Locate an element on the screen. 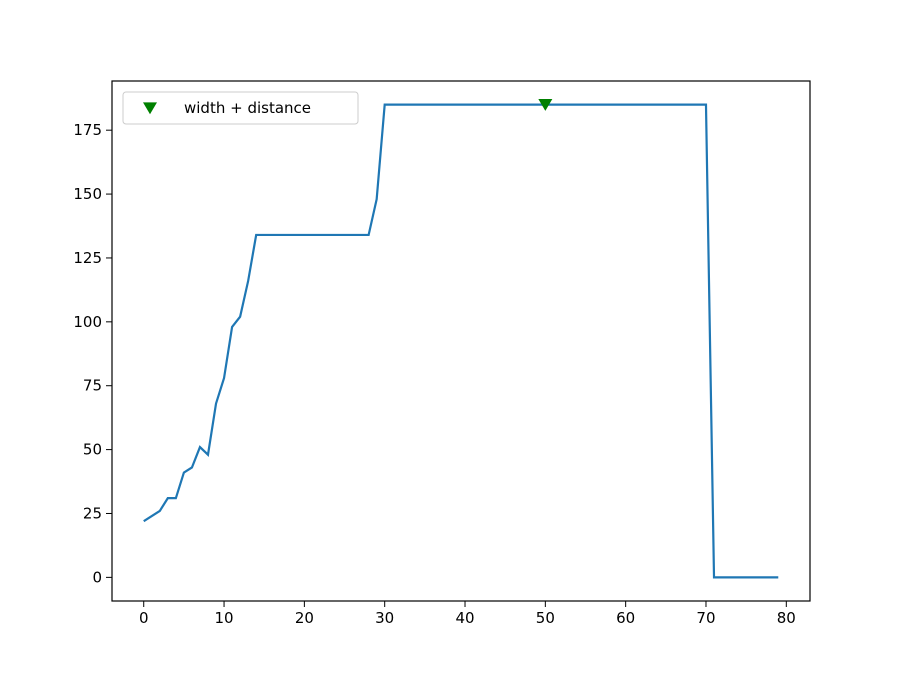 This screenshot has width=900, height=679. legend-marker is located at coordinates (150, 108).